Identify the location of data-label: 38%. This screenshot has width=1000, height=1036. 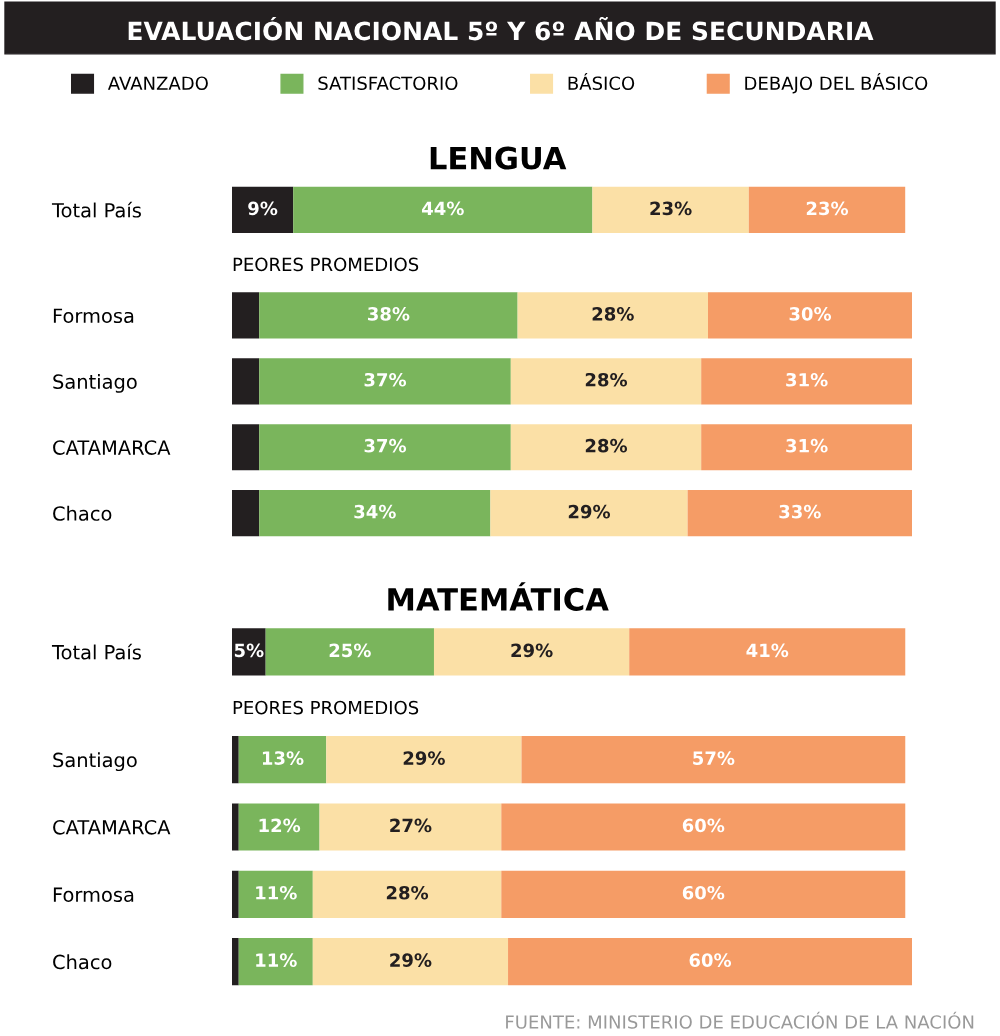
(389, 314).